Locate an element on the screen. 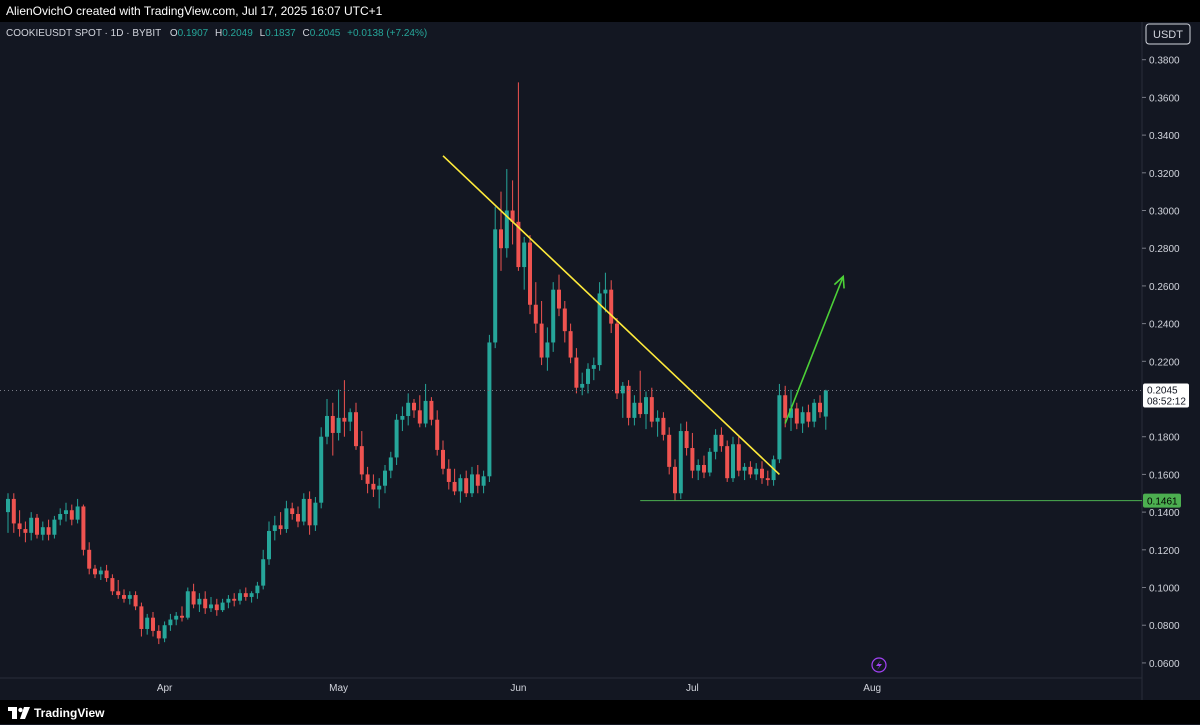 This screenshot has width=1200, height=725. last-price-box is located at coordinates (1166, 395).